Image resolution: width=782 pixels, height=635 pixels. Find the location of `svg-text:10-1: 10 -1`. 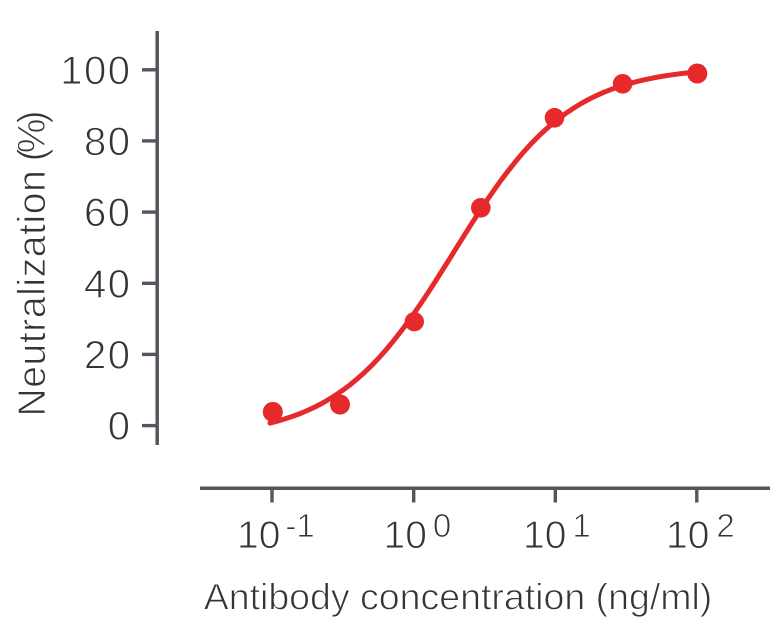

svg-text:10-1: 10 -1 is located at coordinates (276, 532).